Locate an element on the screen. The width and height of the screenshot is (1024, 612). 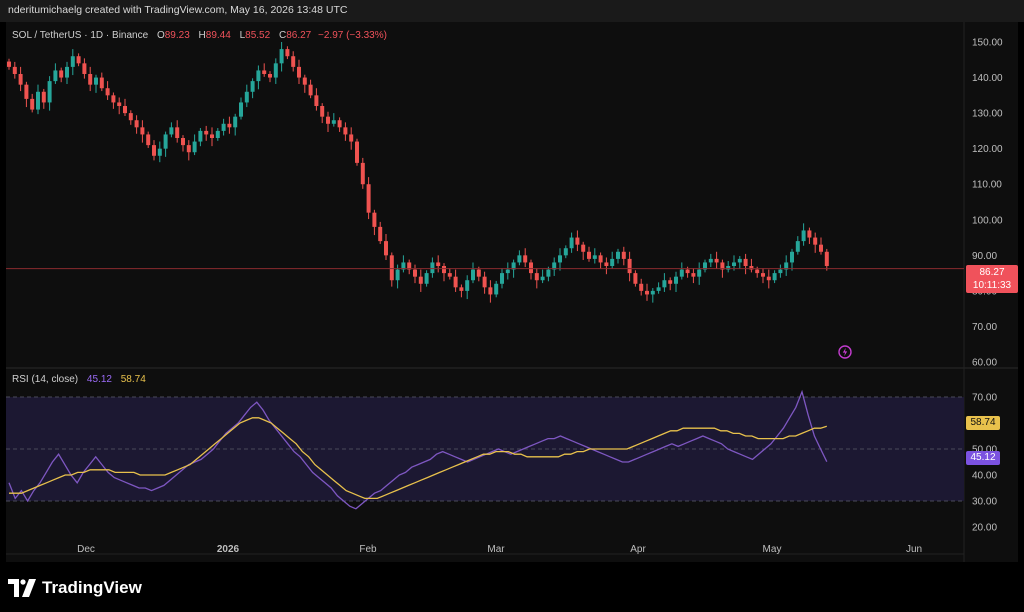
time-tick-label: Dec is located at coordinates (86, 549).